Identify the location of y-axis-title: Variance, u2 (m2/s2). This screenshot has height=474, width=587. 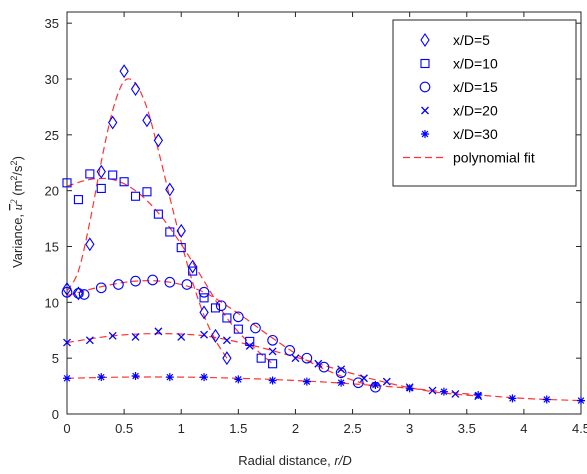
(17, 212).